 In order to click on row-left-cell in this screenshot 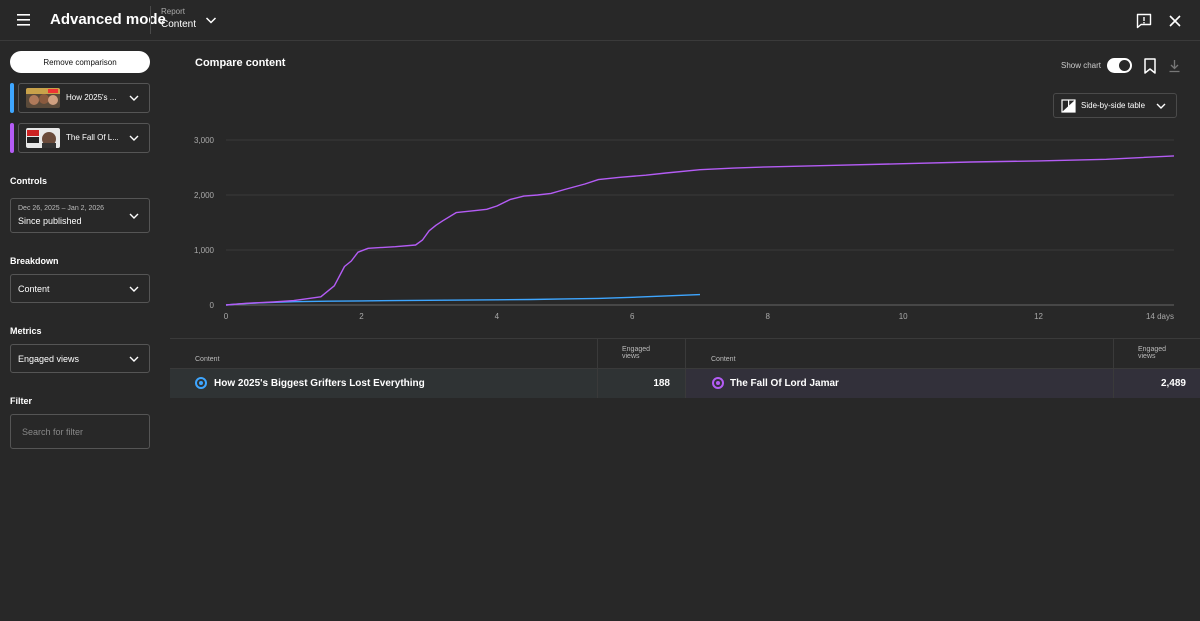, I will do `click(428, 383)`.